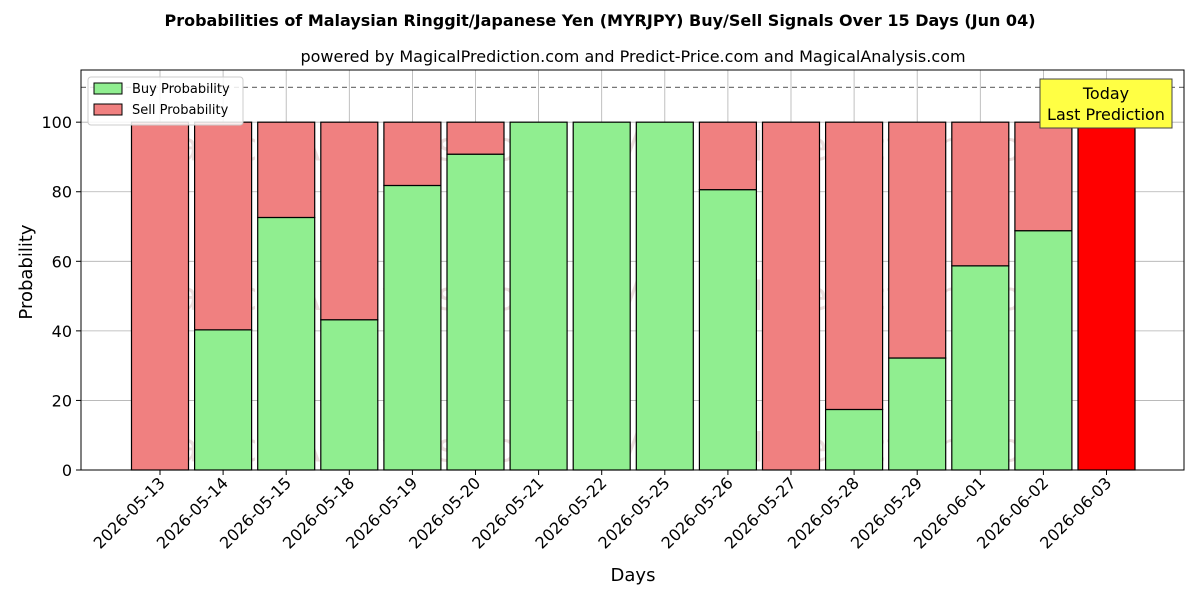 The width and height of the screenshot is (1200, 600). Describe the element at coordinates (56, 122) in the screenshot. I see `y-tick-label: 100` at that location.